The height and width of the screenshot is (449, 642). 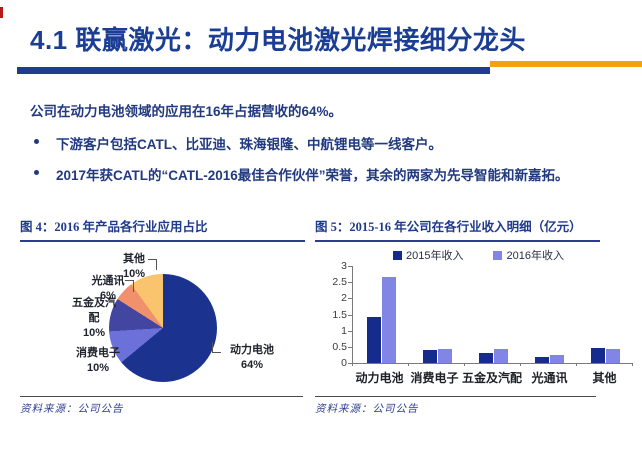 I want to click on y-tick-label: 0.5, so click(x=339, y=346).